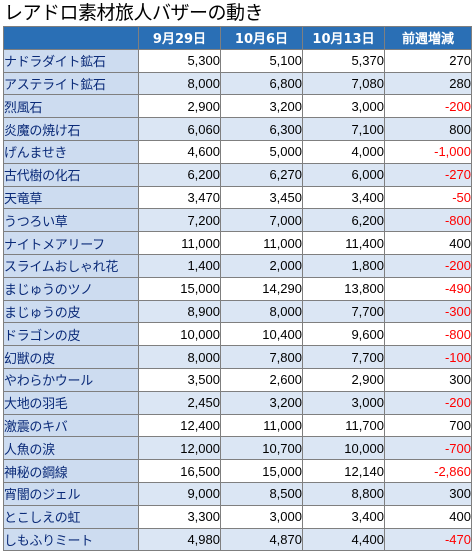 Image resolution: width=473 pixels, height=559 pixels. What do you see at coordinates (343, 151) in the screenshot?
I see `price-cell-date-3: 4,000` at bounding box center [343, 151].